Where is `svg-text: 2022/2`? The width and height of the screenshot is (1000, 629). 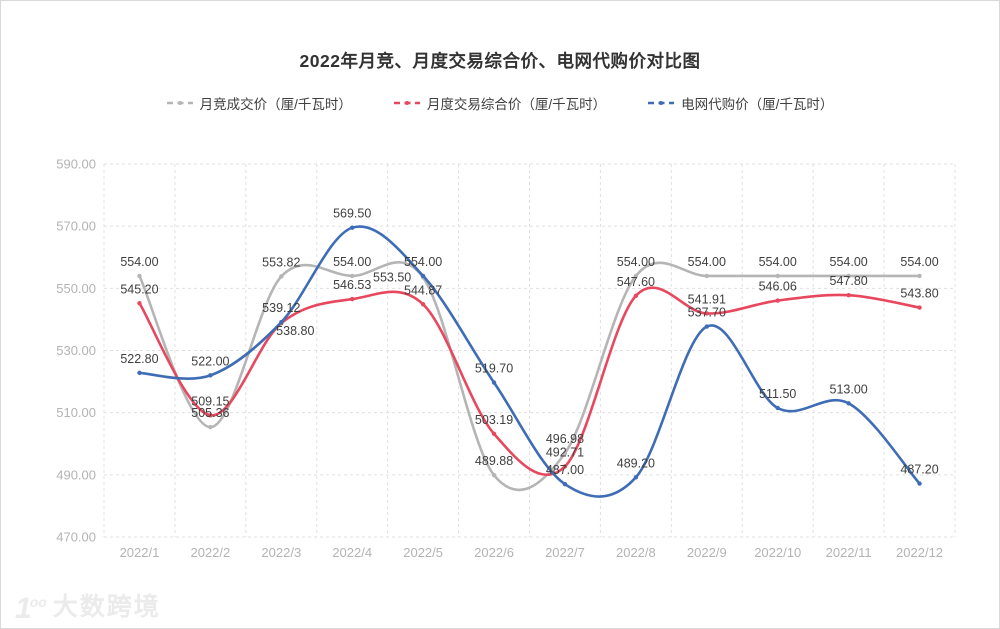
svg-text: 2022/2 is located at coordinates (210, 552).